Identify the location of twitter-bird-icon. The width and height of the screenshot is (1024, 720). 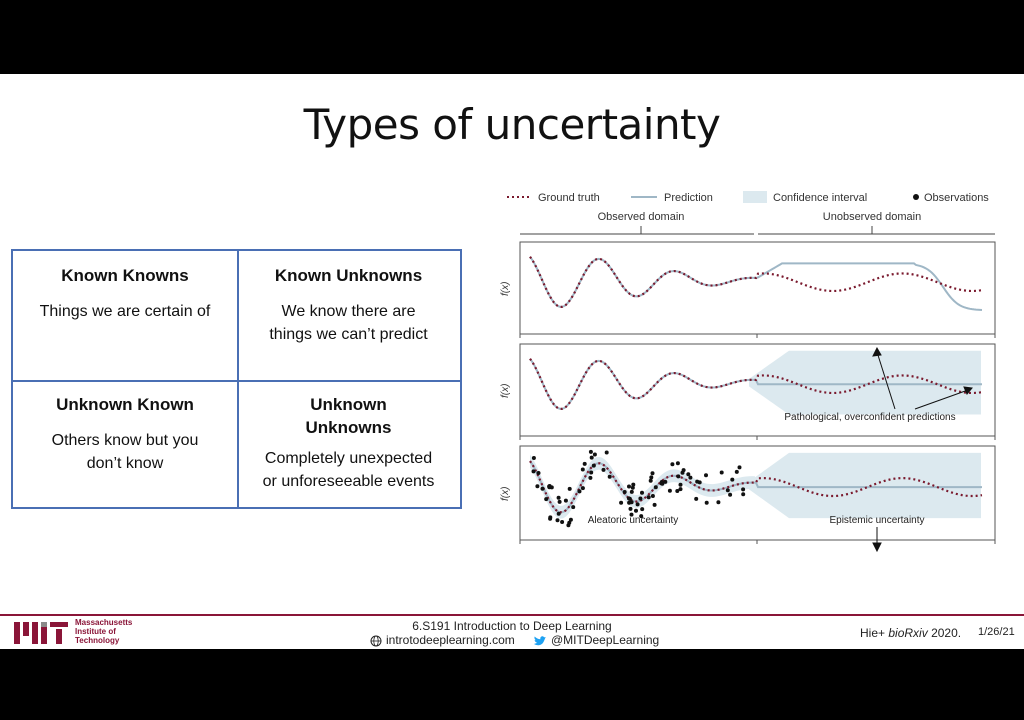
(540, 641).